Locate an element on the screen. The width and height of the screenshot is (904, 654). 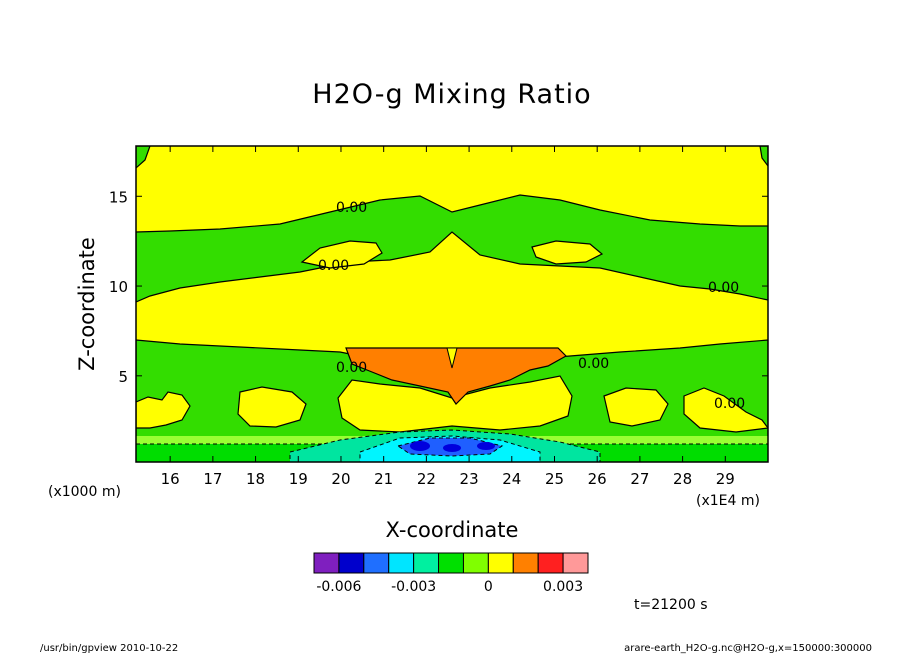
field-yellow-island-right is located at coordinates (567, 252).